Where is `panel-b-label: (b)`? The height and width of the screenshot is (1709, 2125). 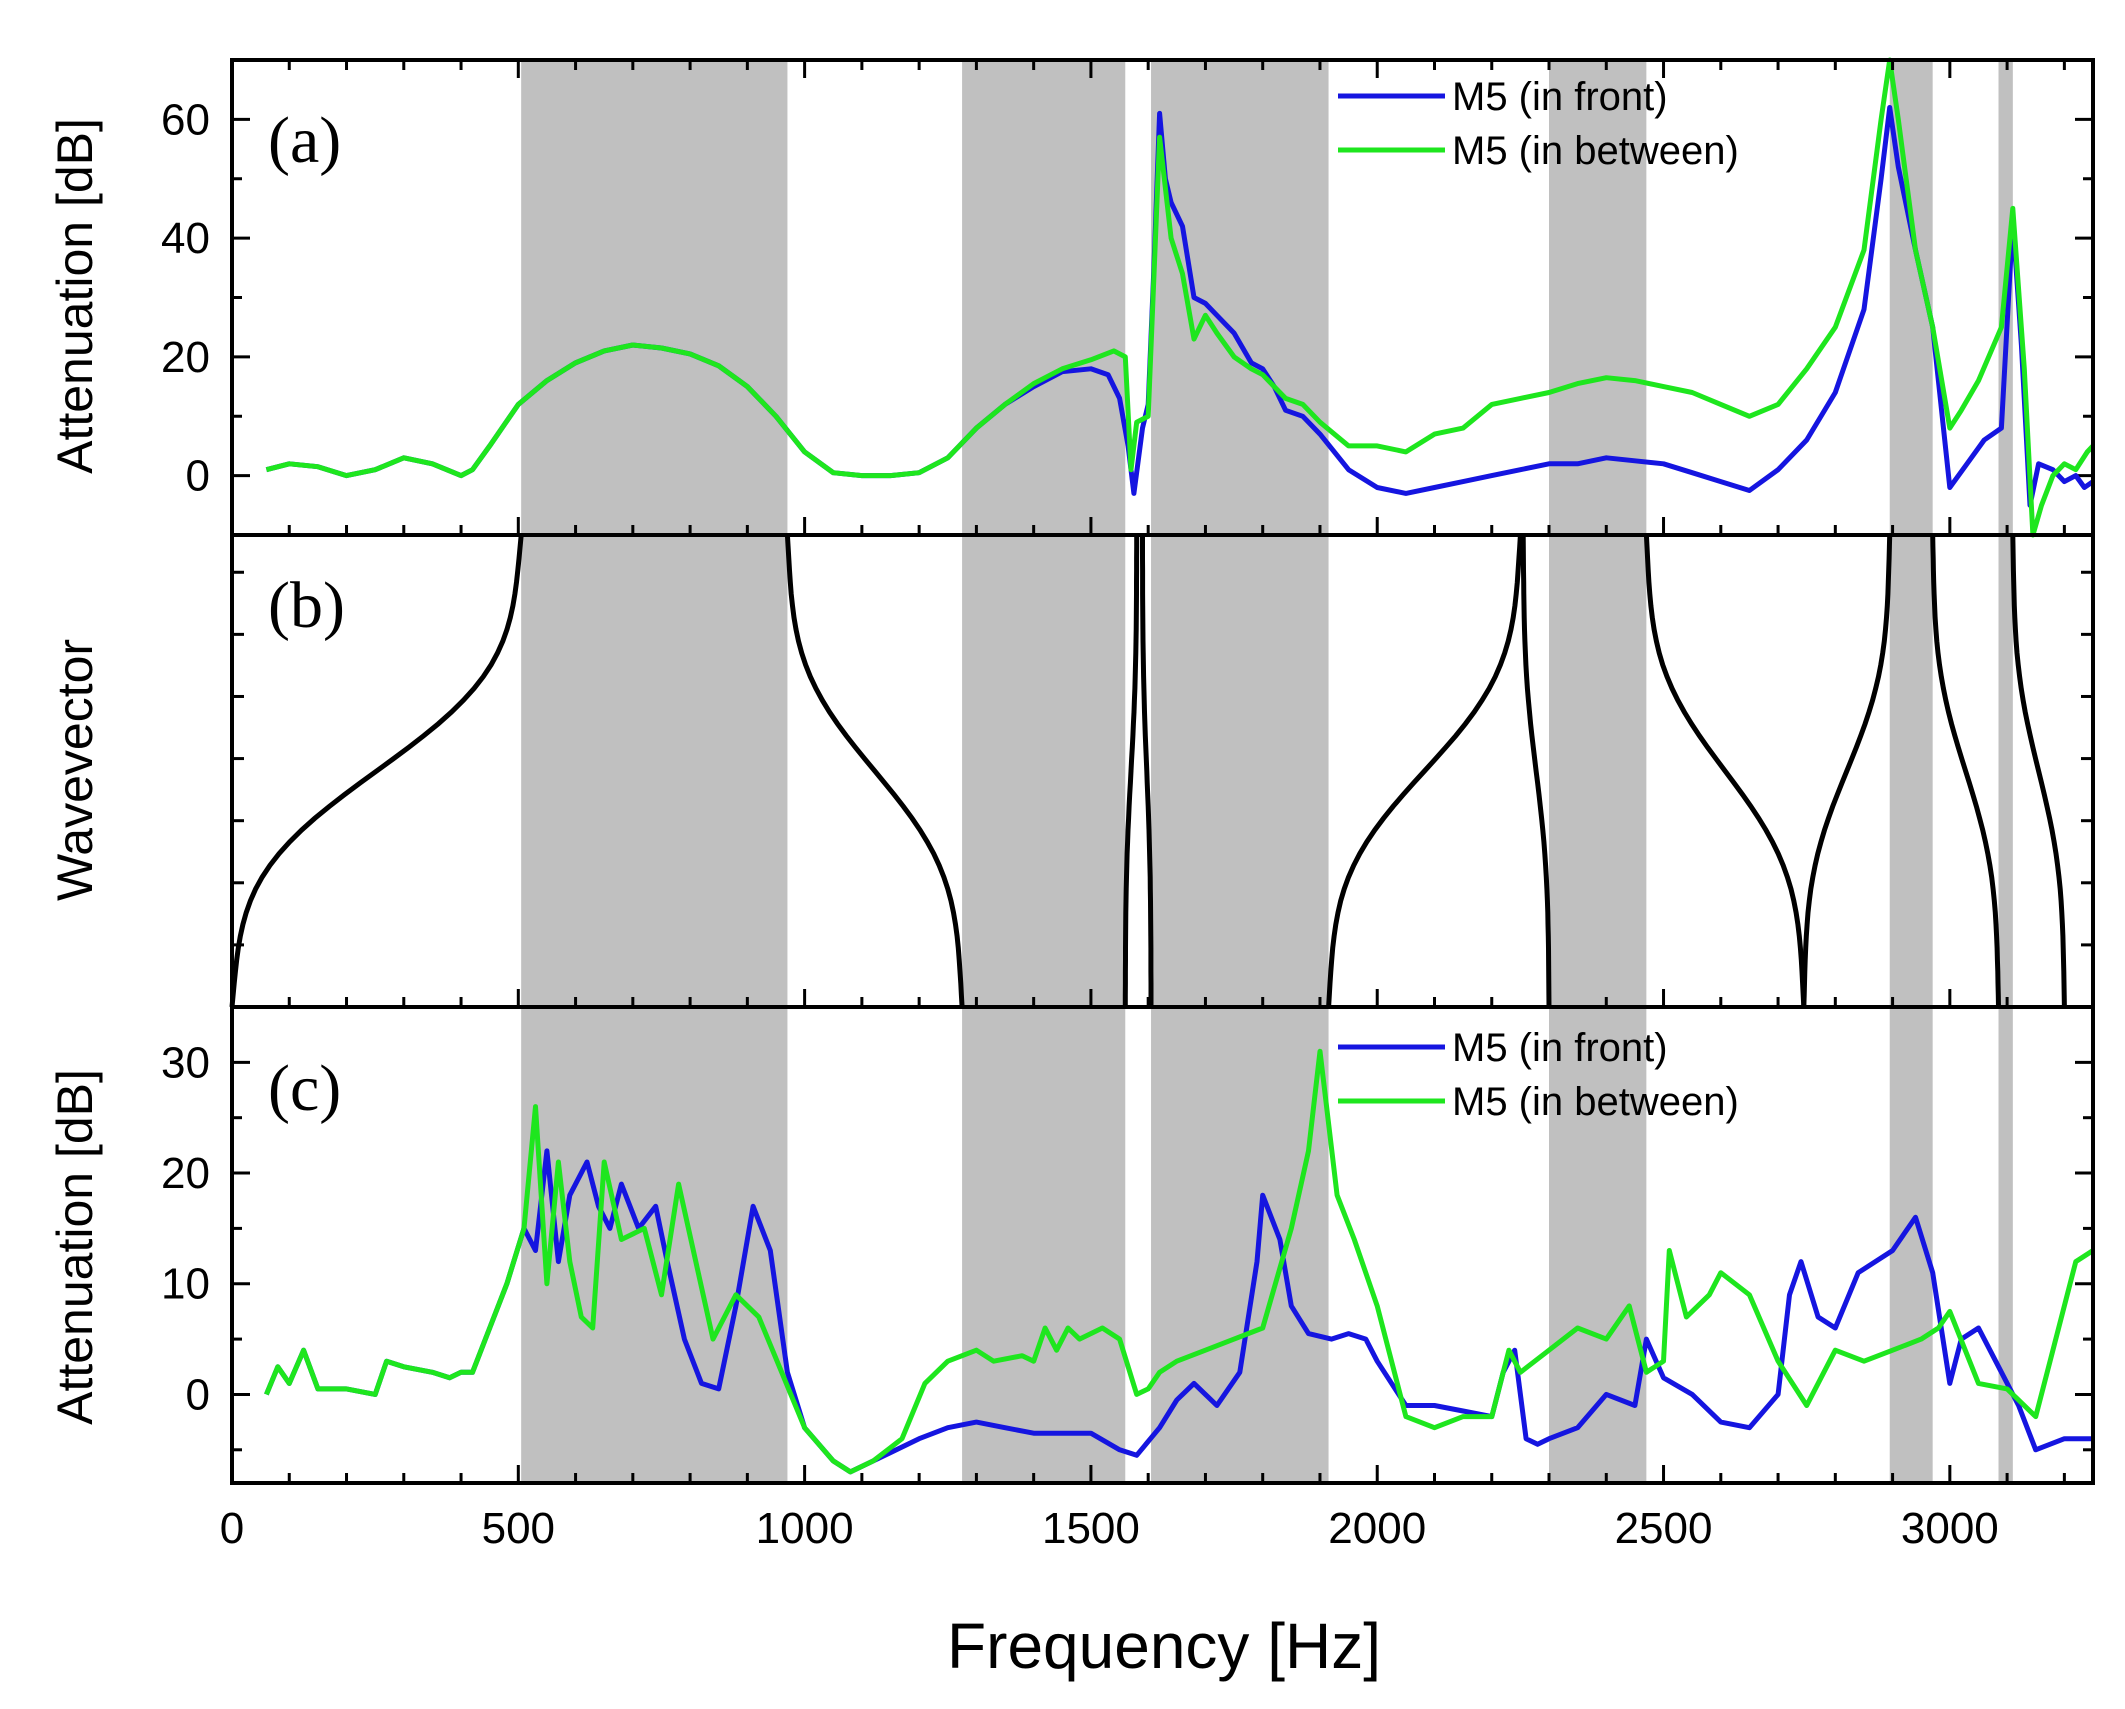 panel-b-label: (b) is located at coordinates (306, 605).